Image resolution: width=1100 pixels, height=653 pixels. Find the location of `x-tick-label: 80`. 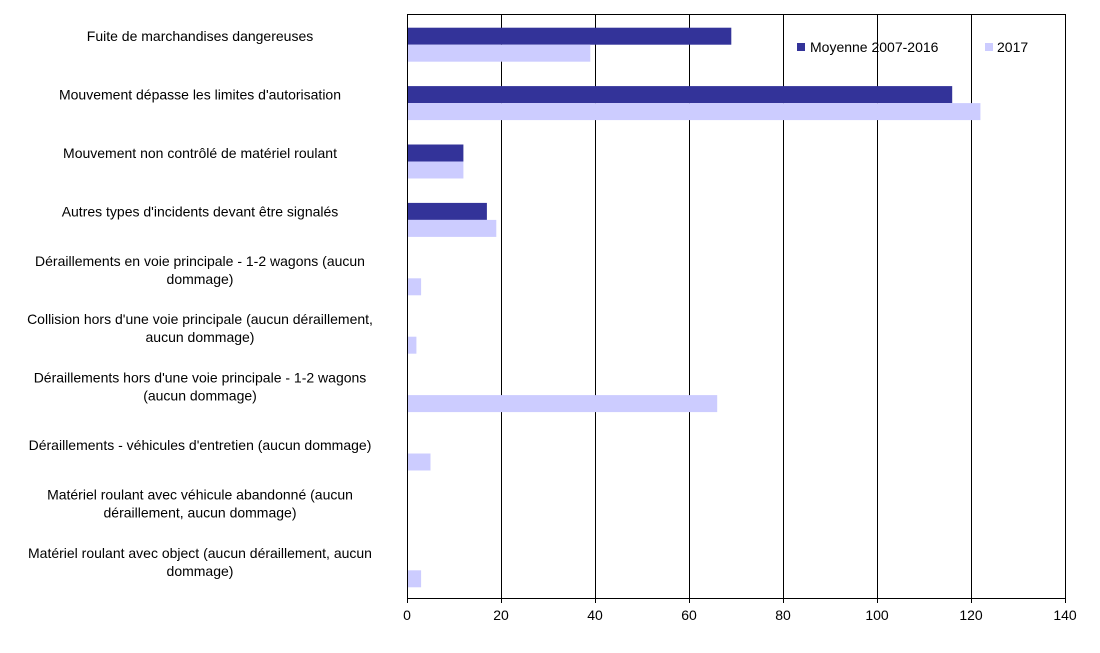

x-tick-label: 80 is located at coordinates (783, 615).